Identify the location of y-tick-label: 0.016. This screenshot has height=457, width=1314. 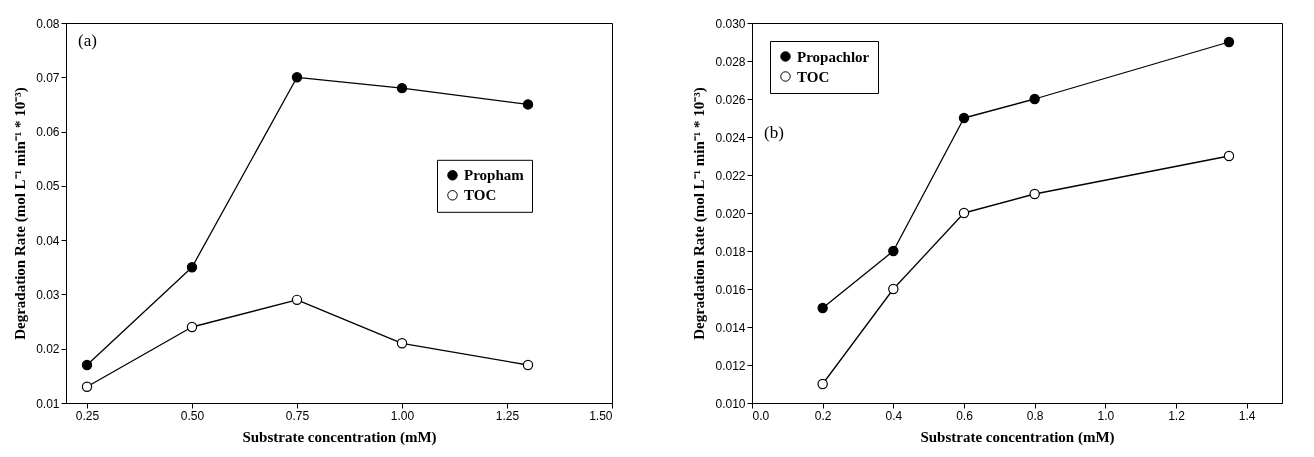
(730, 289).